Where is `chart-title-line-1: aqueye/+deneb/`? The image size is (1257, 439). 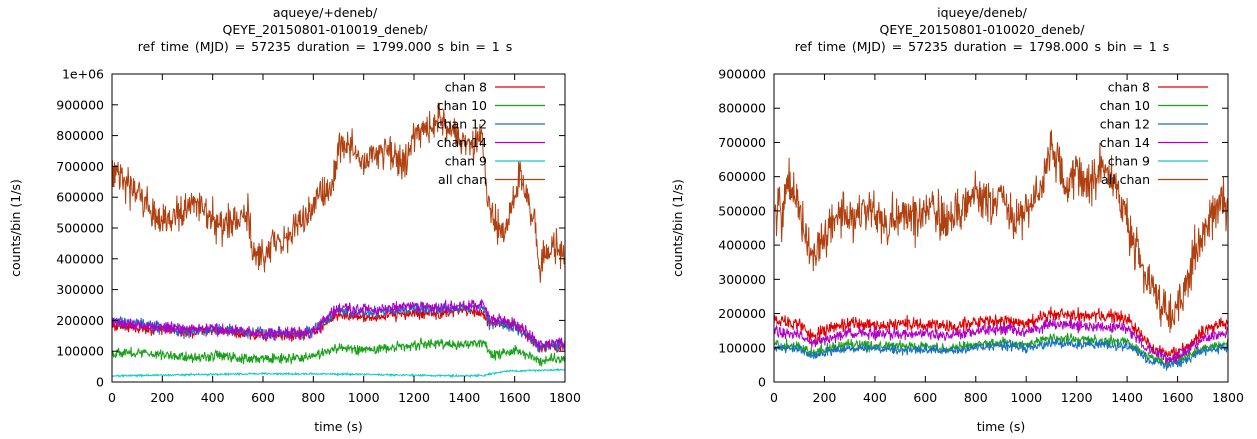 chart-title-line-1: aqueye/+deneb/ is located at coordinates (325, 12).